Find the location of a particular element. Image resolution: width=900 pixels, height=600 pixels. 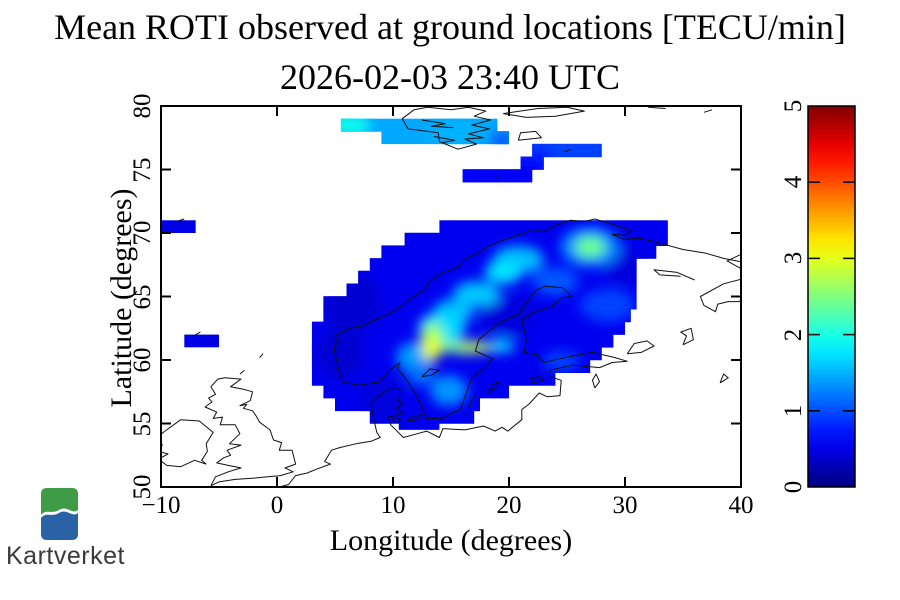

x-tick-label: 10 is located at coordinates (393, 505).